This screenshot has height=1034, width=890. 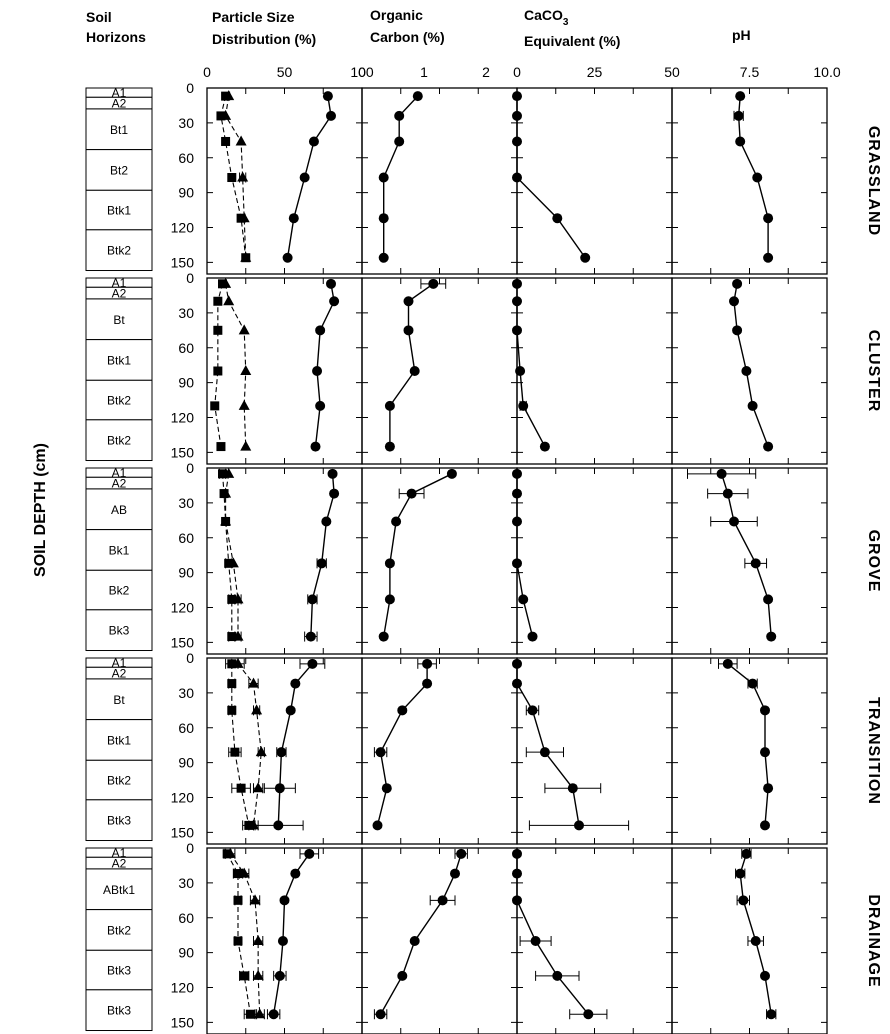 I want to click on psd-header-line2: Distribution (%), so click(x=264, y=39).